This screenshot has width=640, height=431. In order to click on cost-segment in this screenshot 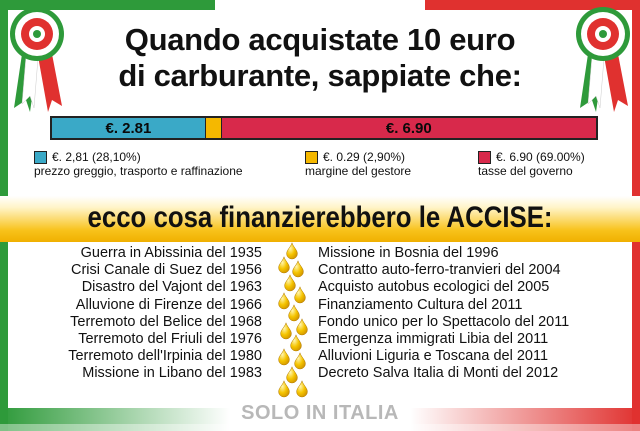, I will do `click(212, 128)`.